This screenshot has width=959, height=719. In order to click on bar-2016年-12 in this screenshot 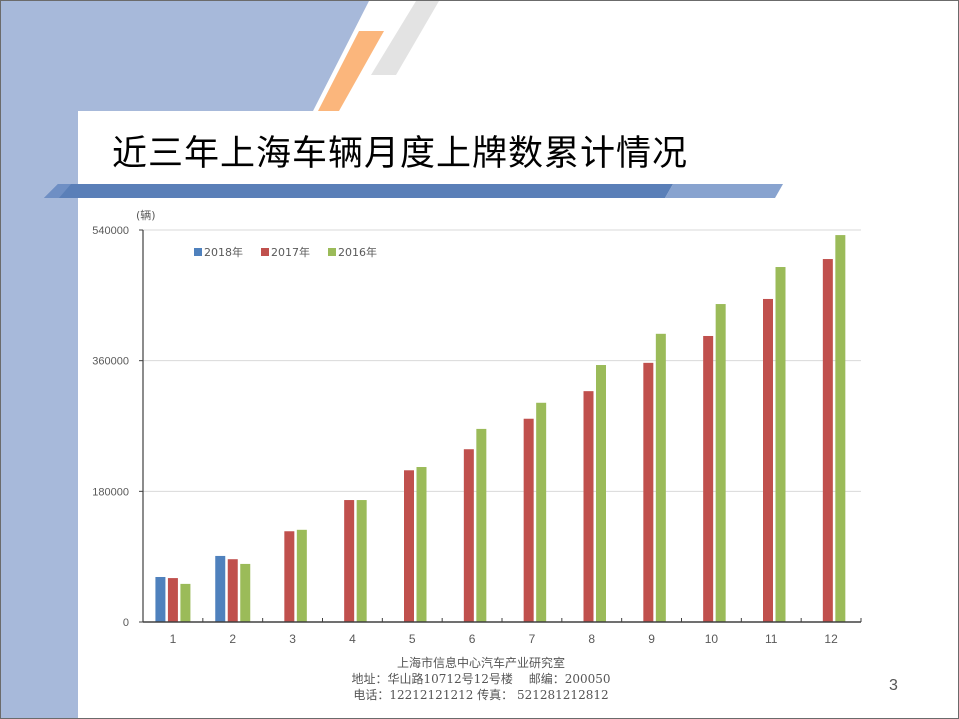, I will do `click(840, 428)`.